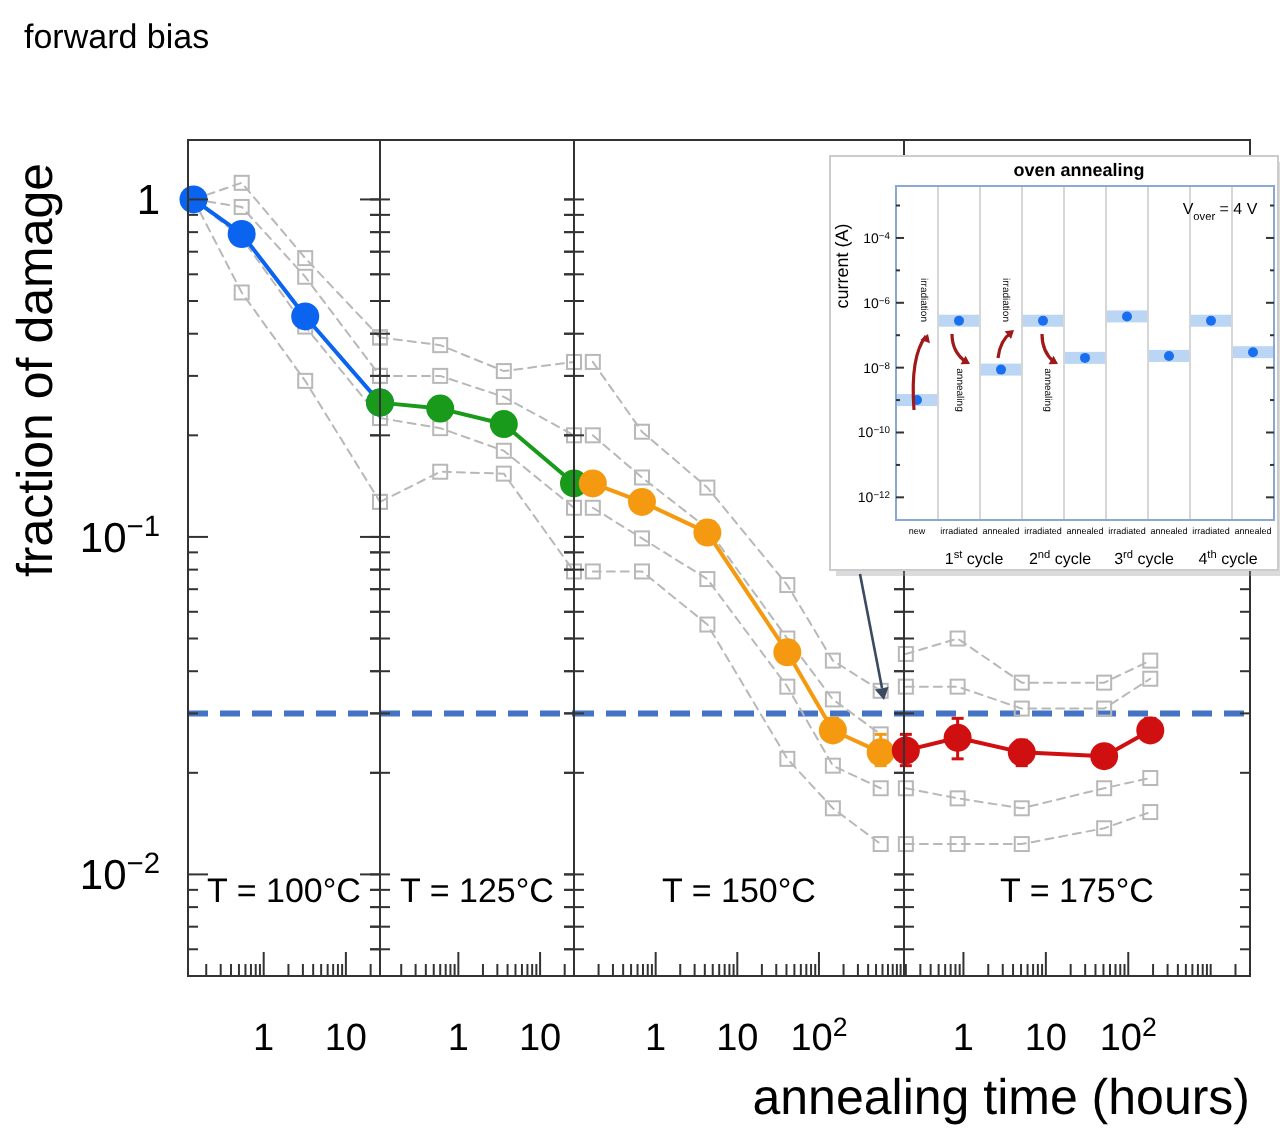 This screenshot has width=1280, height=1130. I want to click on y-tick-label: 10$^{−2}$, so click(119, 874).